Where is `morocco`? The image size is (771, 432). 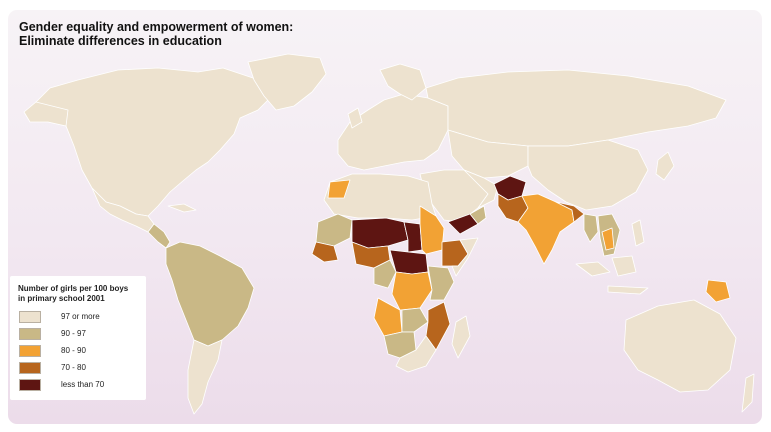
morocco is located at coordinates (339, 189).